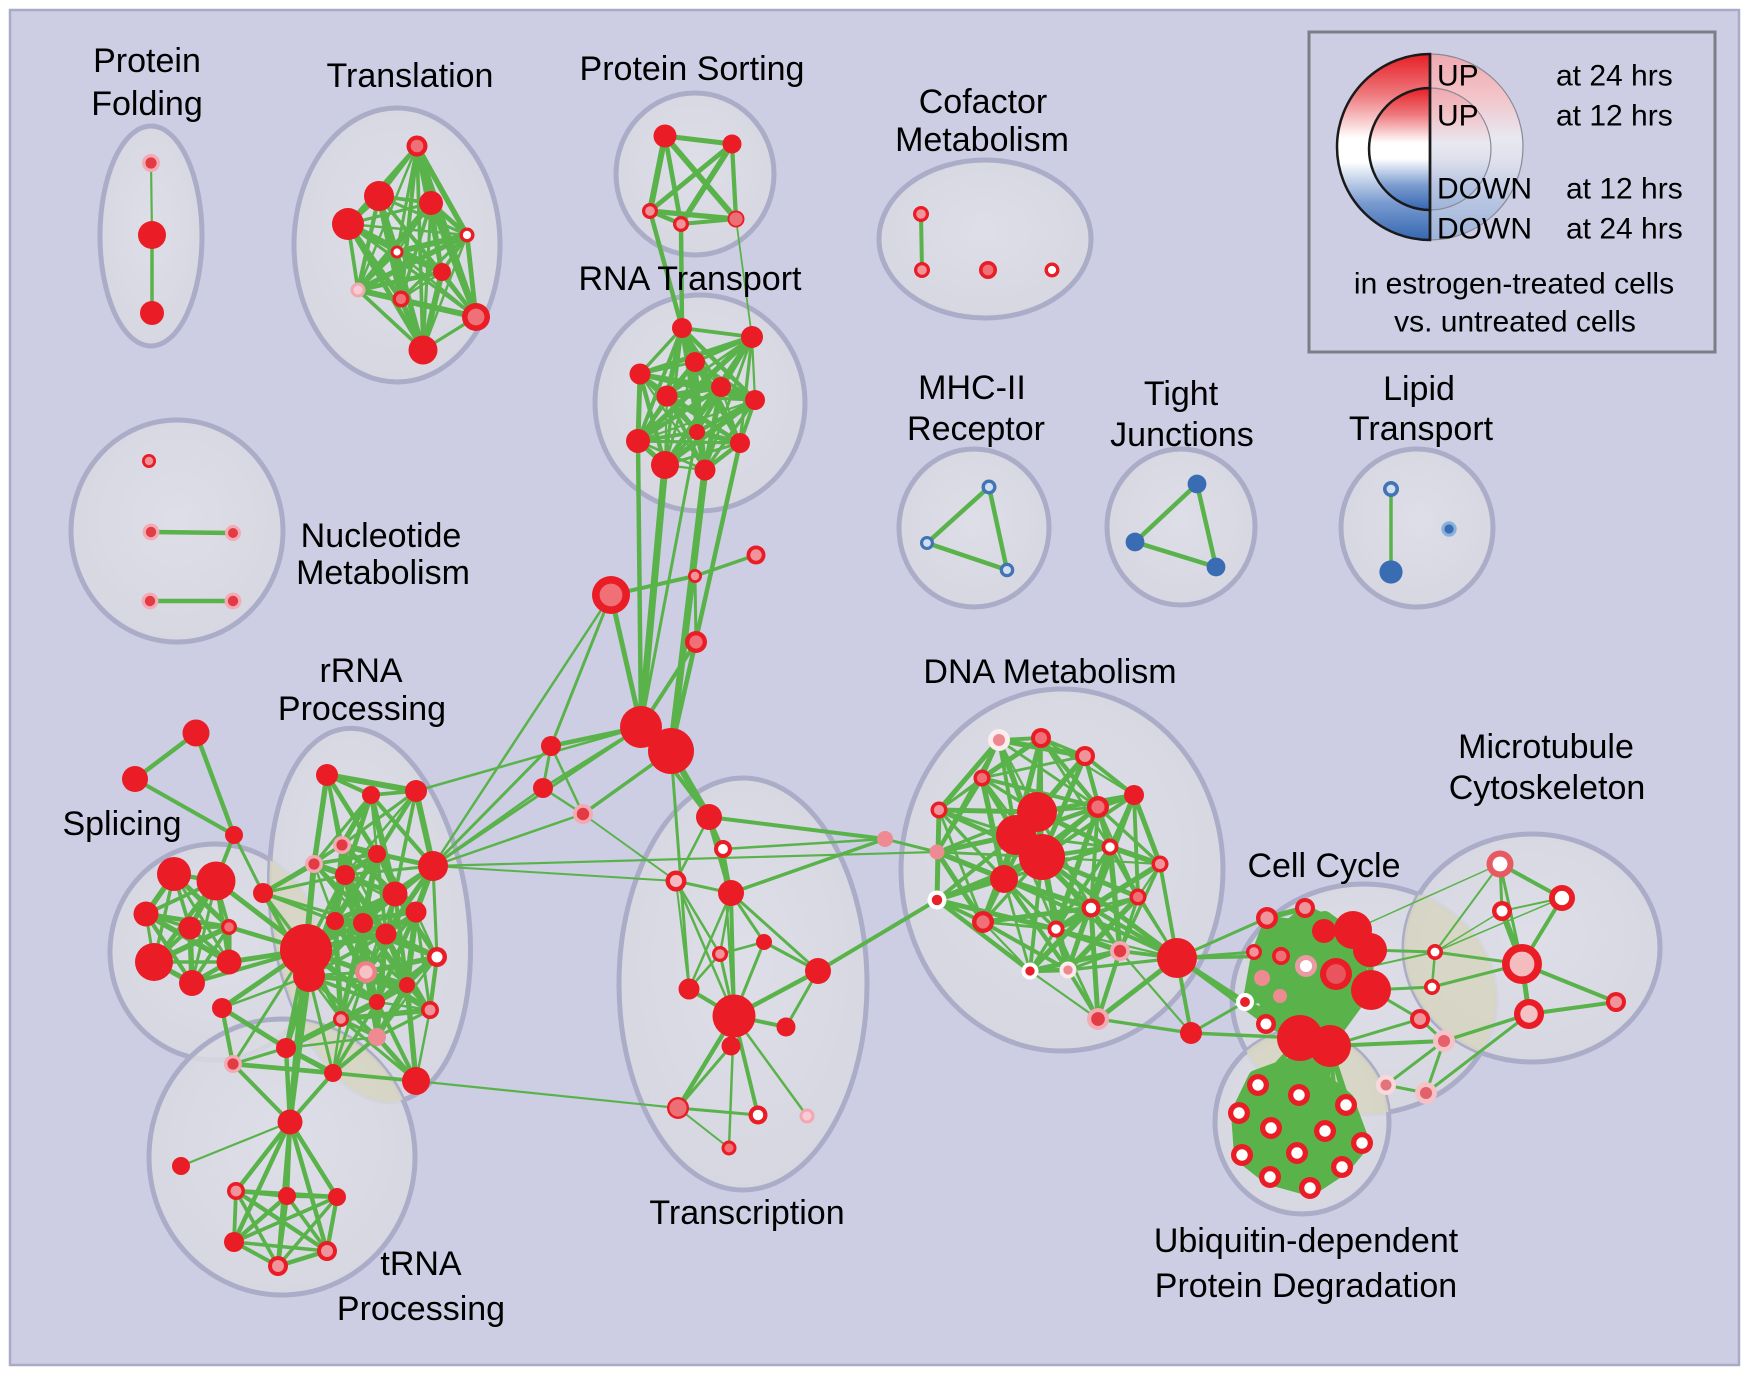 The width and height of the screenshot is (1750, 1376). Describe the element at coordinates (983, 102) in the screenshot. I see `svg-text: Cofactor` at that location.